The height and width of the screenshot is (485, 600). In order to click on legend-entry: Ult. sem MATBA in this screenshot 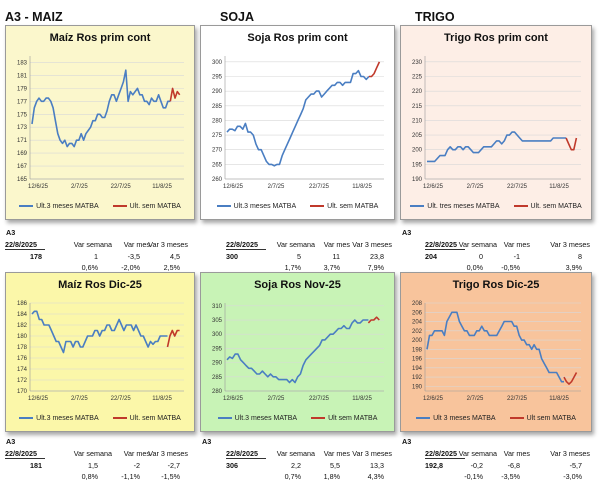, I will do `click(344, 206)`.